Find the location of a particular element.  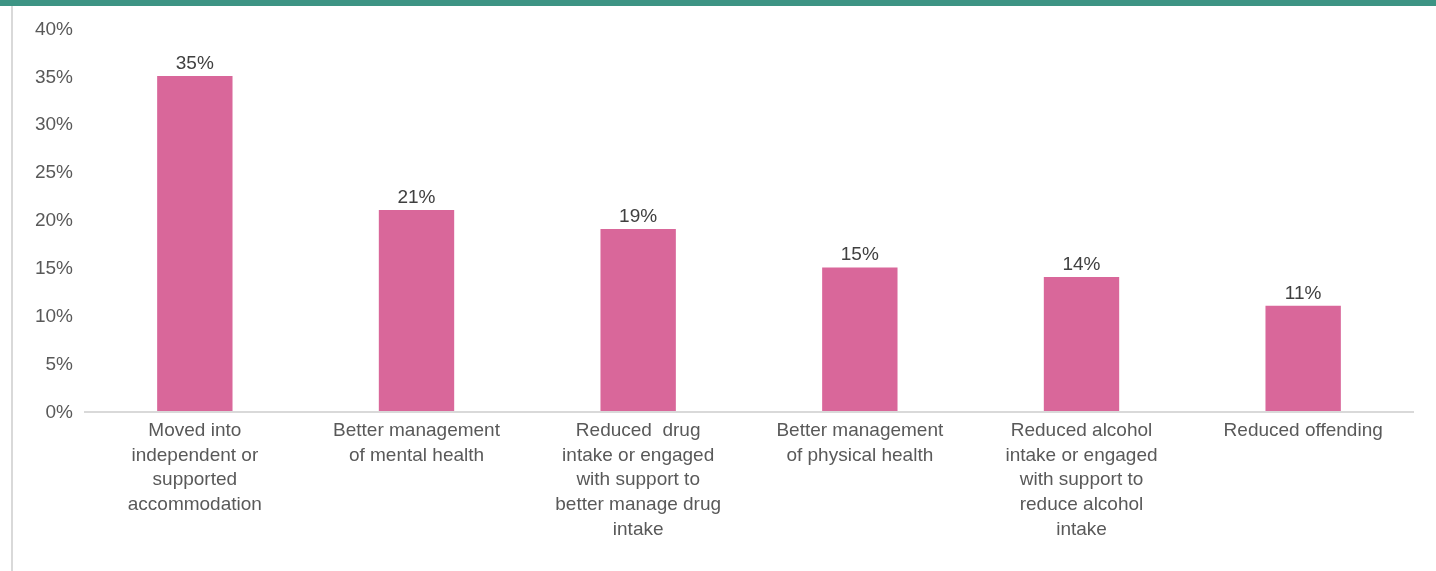

x-tick-label: Moved into independent or supported accommodation is located at coordinates (194, 466).